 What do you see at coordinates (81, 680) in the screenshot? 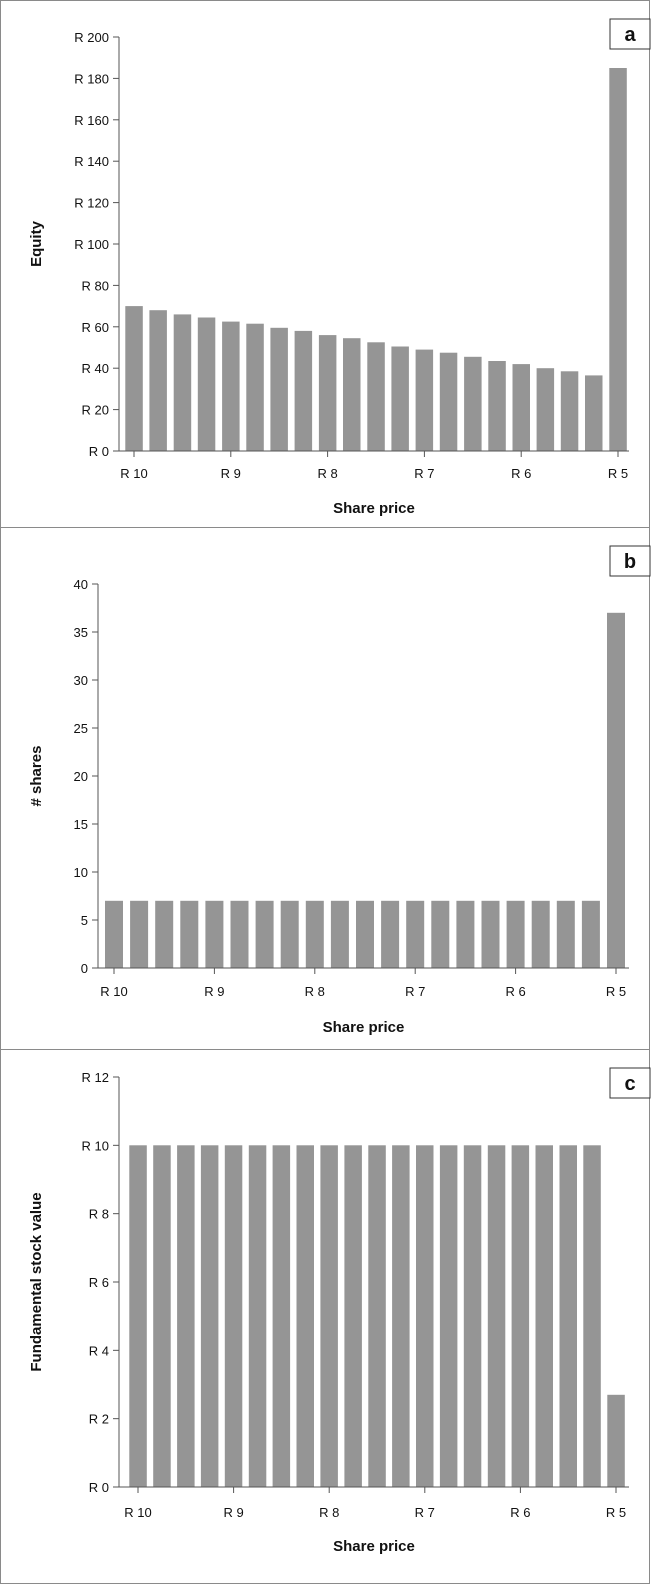
I see `y-tick-label-b-6: 30` at bounding box center [81, 680].